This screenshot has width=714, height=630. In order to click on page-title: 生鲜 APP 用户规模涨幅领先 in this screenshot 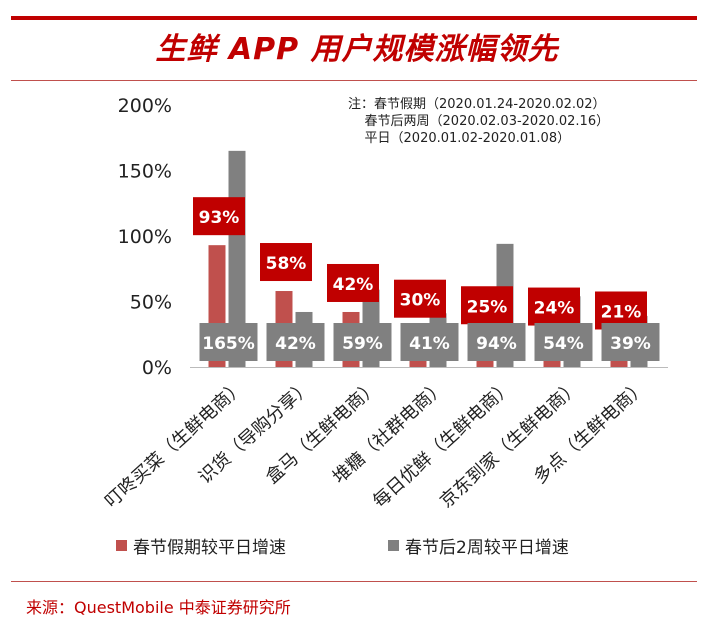, I will do `click(357, 49)`.